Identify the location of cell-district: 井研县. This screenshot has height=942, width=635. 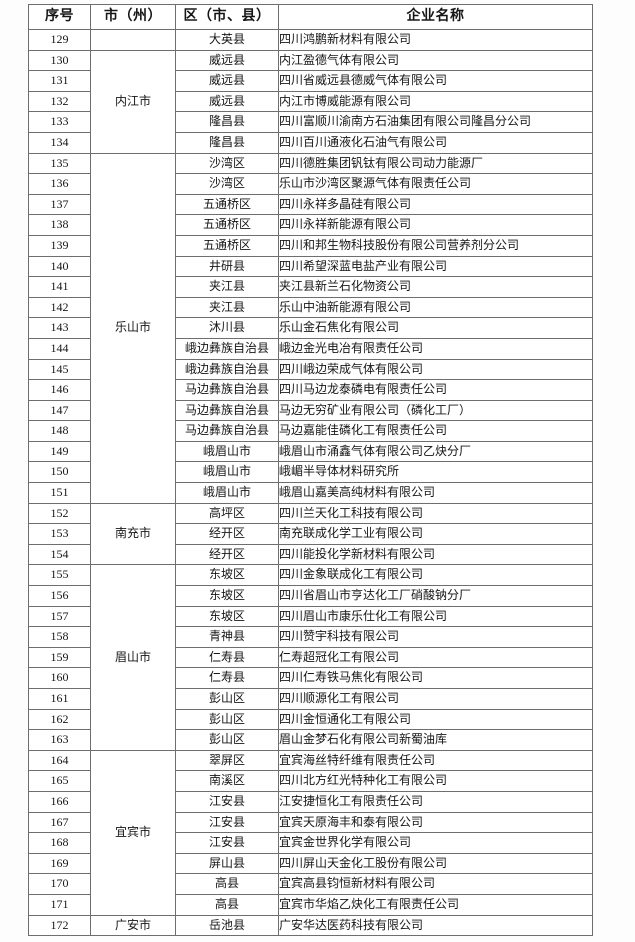
(227, 266).